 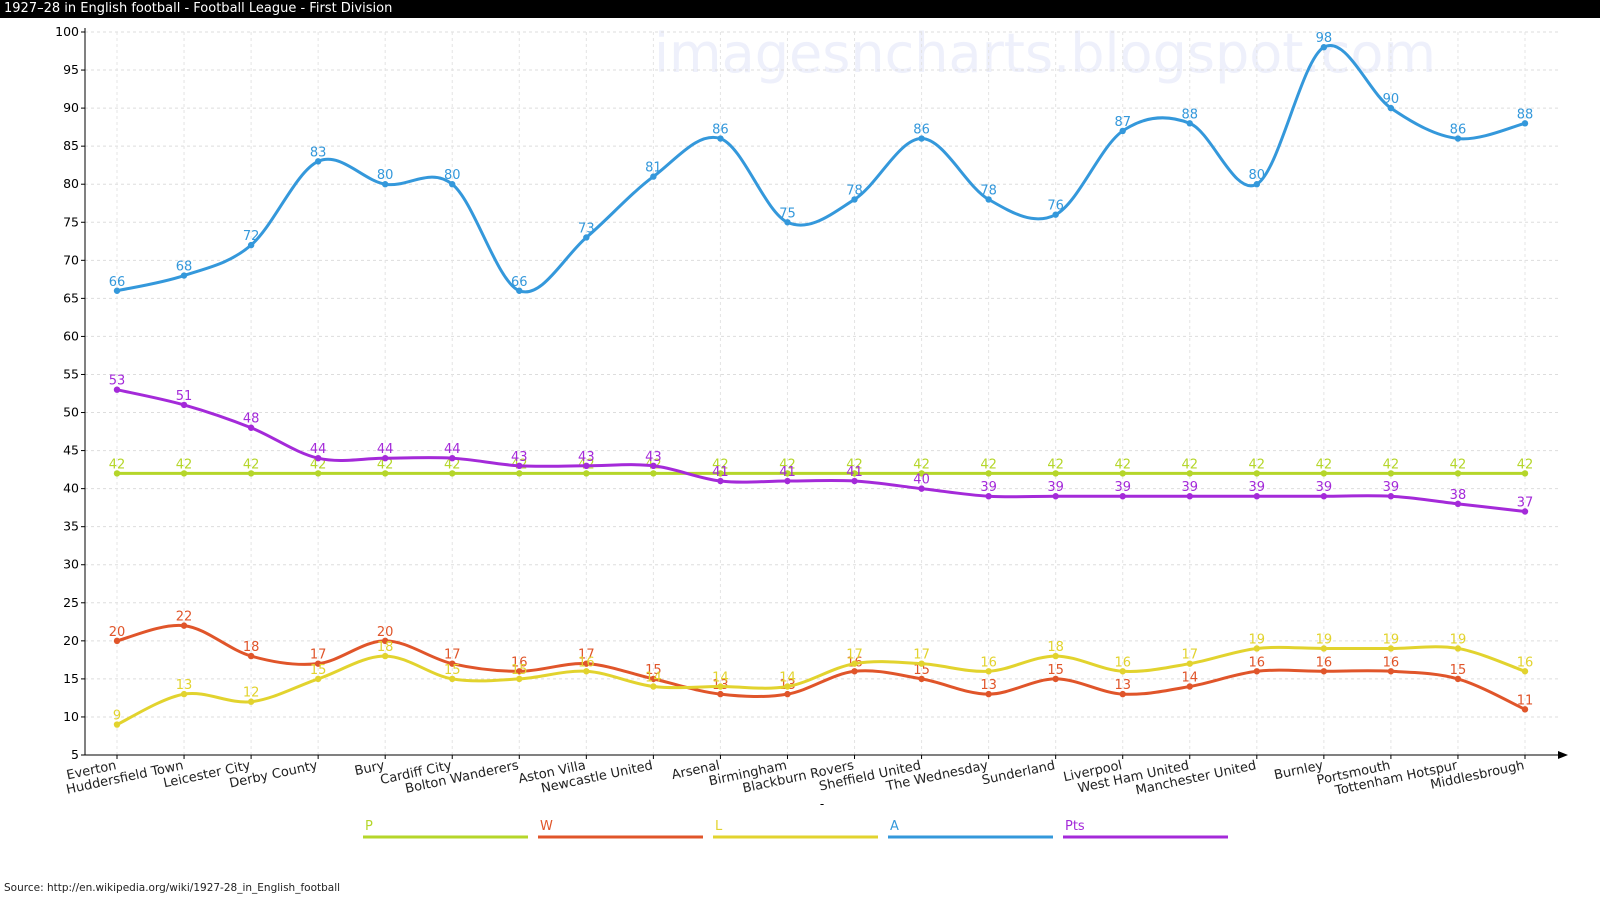 What do you see at coordinates (71, 450) in the screenshot?
I see `y-tick-label: 45` at bounding box center [71, 450].